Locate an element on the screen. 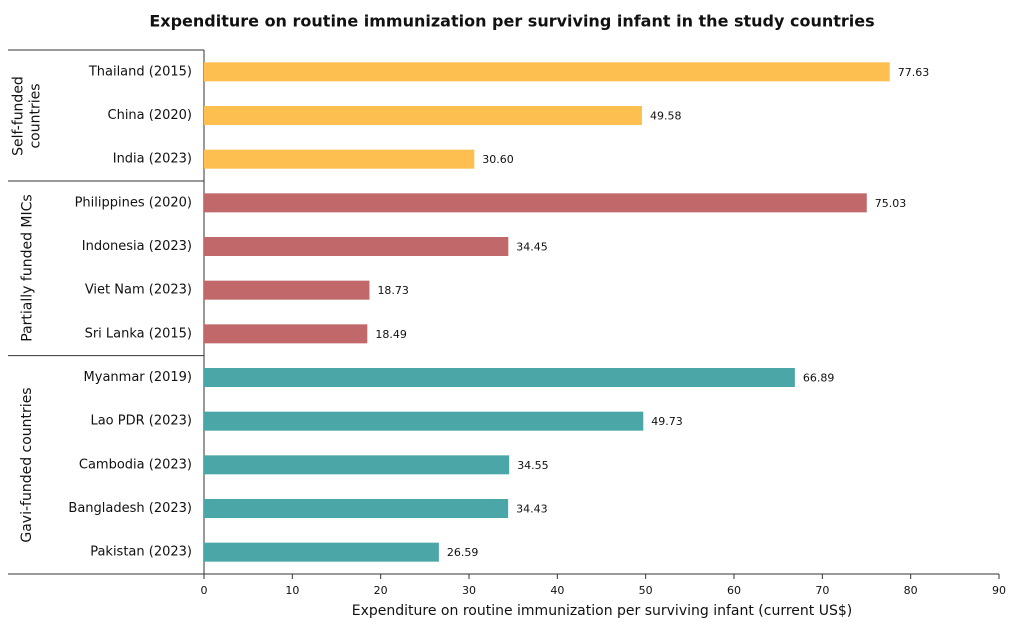  group-label: Partially funded MICs is located at coordinates (26, 268).